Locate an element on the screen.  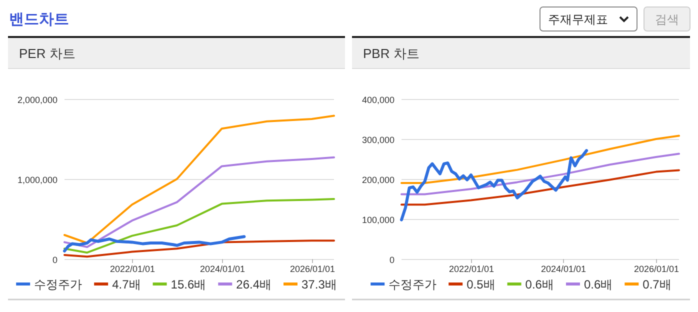
y-tick-label: 300,000 is located at coordinates (378, 140).